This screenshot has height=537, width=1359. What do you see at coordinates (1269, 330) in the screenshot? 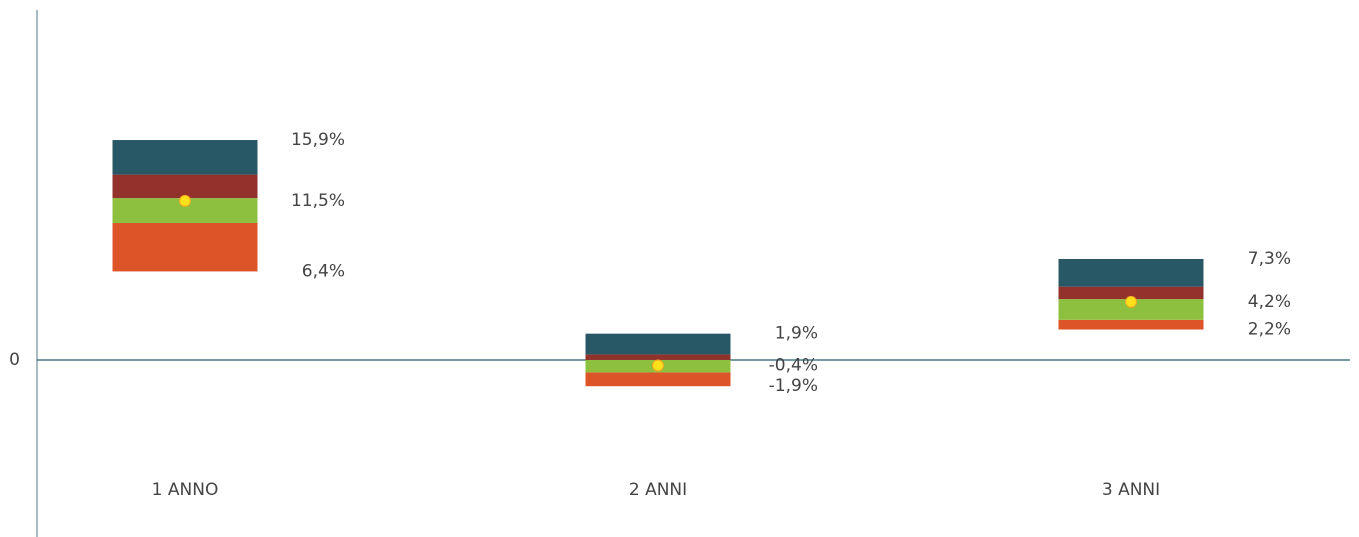
I see `low-label: 2,2%` at bounding box center [1269, 330].